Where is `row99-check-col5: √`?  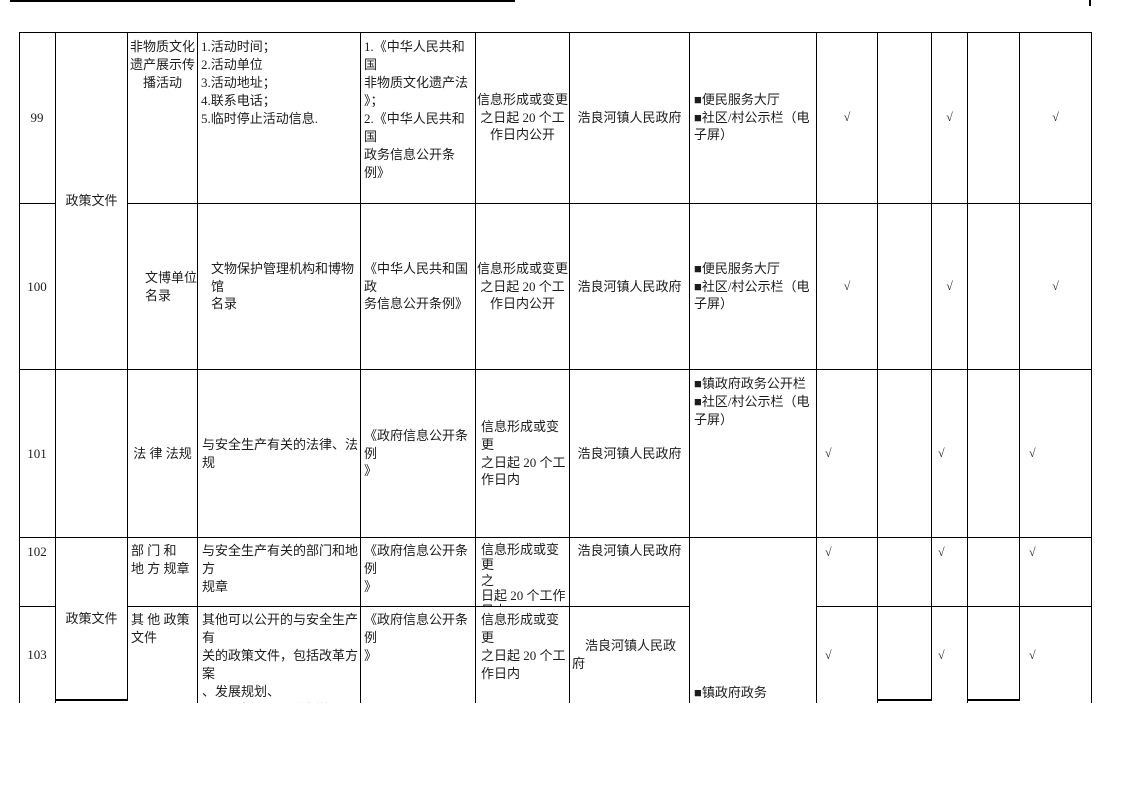
row99-check-col5: √ is located at coordinates (1056, 118).